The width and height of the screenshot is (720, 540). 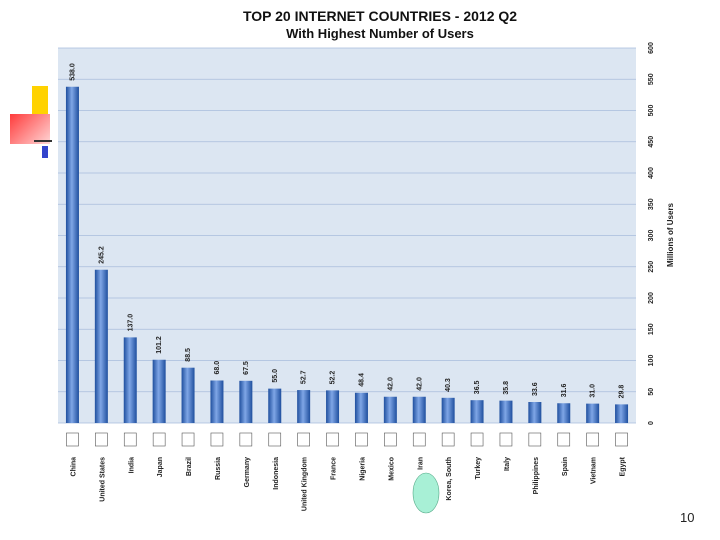 What do you see at coordinates (390, 384) in the screenshot?
I see `value-label: 42.0` at bounding box center [390, 384].